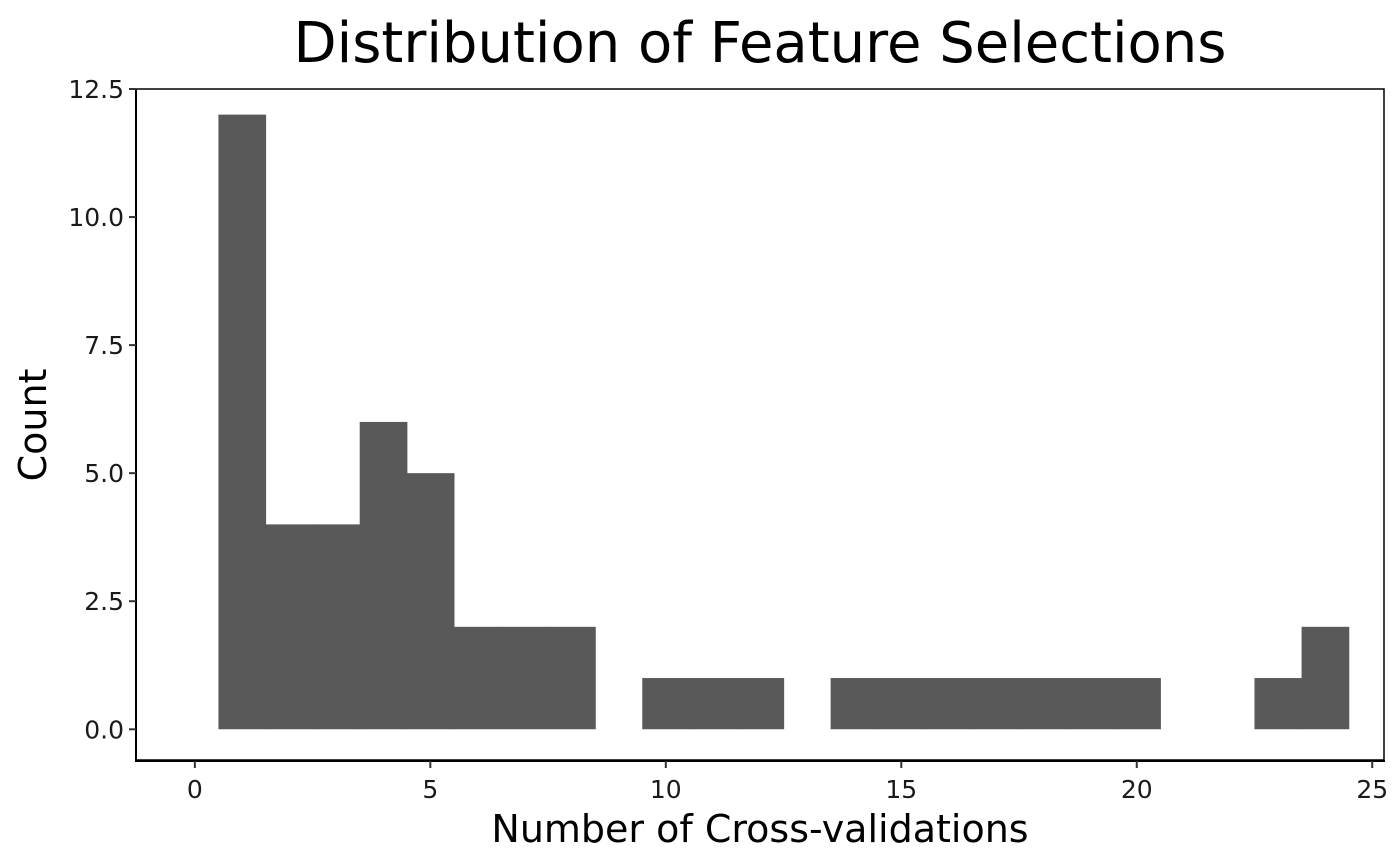 The image size is (1400, 866). What do you see at coordinates (1372, 789) in the screenshot?
I see `x-tick-label: 25` at bounding box center [1372, 789].